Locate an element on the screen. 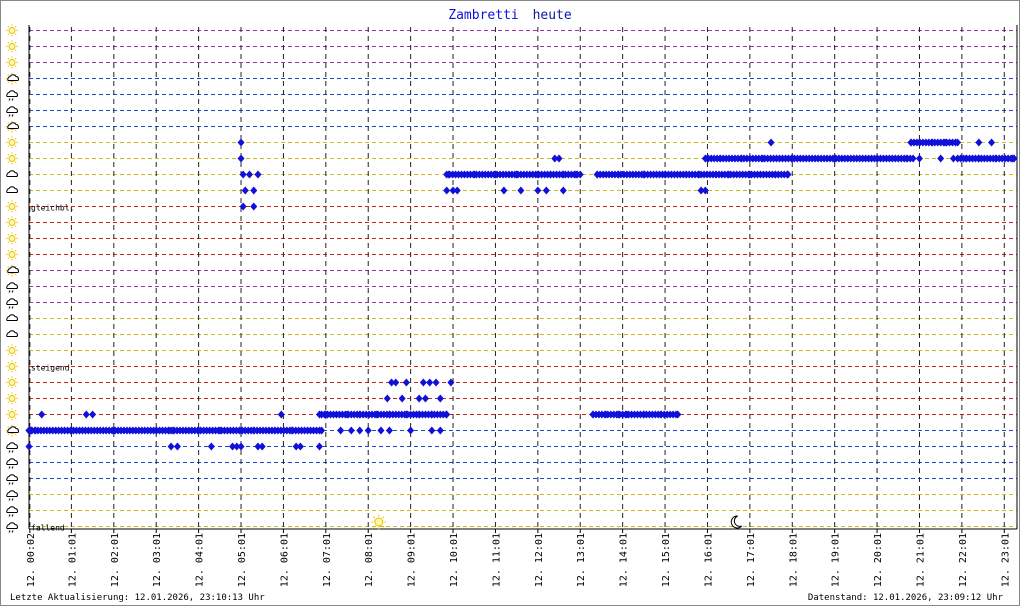  sunrise-icon is located at coordinates (379, 522).